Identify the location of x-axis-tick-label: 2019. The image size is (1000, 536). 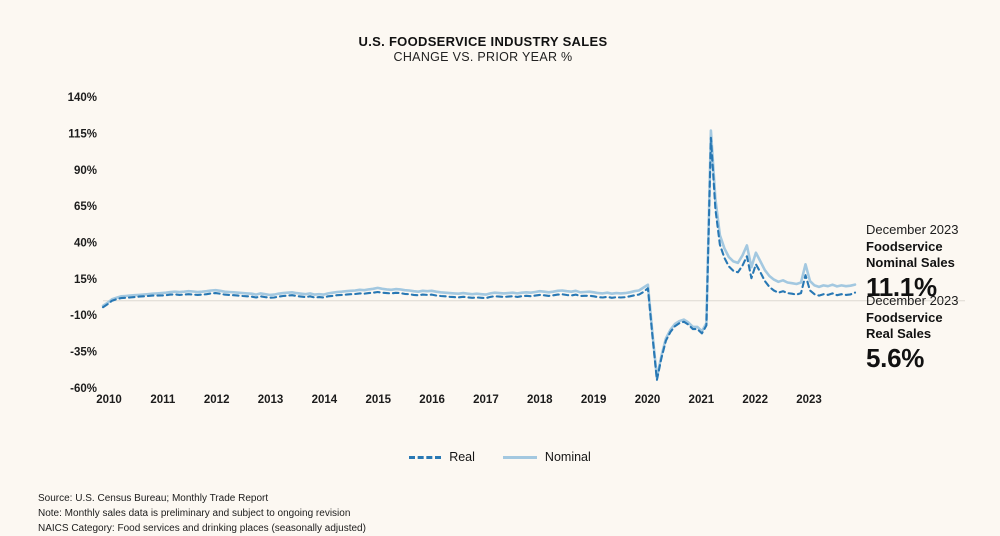
(594, 400).